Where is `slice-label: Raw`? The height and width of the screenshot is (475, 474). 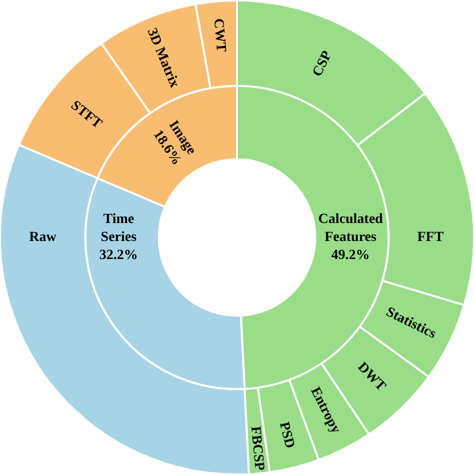 slice-label: Raw is located at coordinates (43, 237).